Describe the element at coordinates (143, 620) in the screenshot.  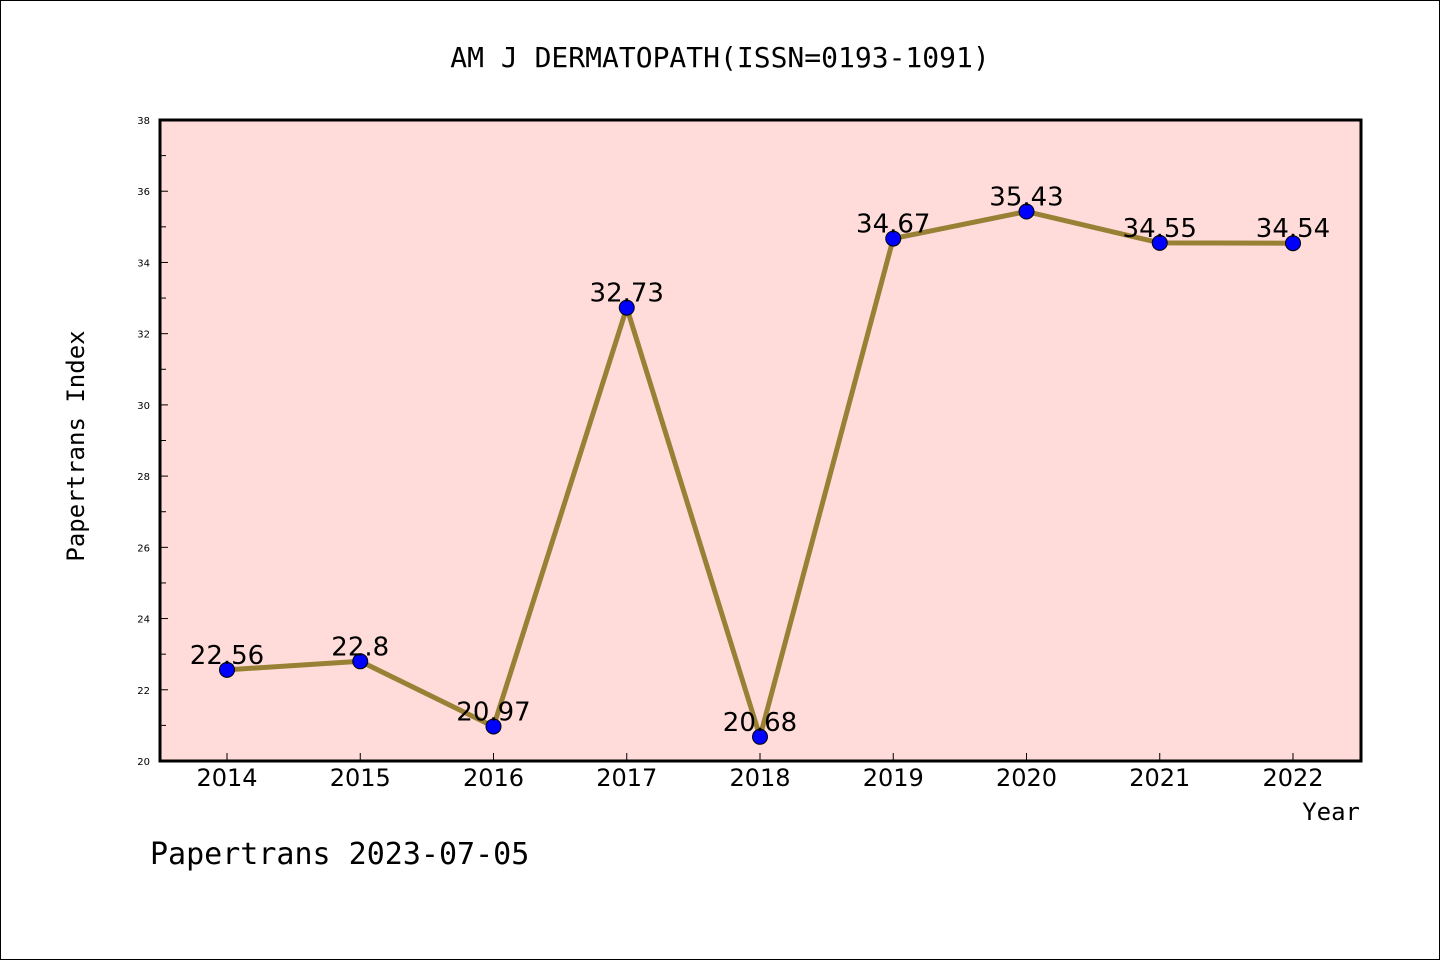
I see `y-tick-label: 24` at that location.